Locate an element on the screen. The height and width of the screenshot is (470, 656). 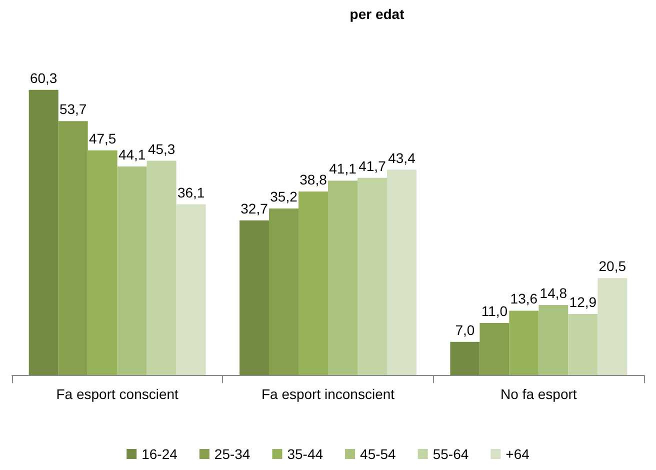
legend-label: 16-24 is located at coordinates (160, 454).